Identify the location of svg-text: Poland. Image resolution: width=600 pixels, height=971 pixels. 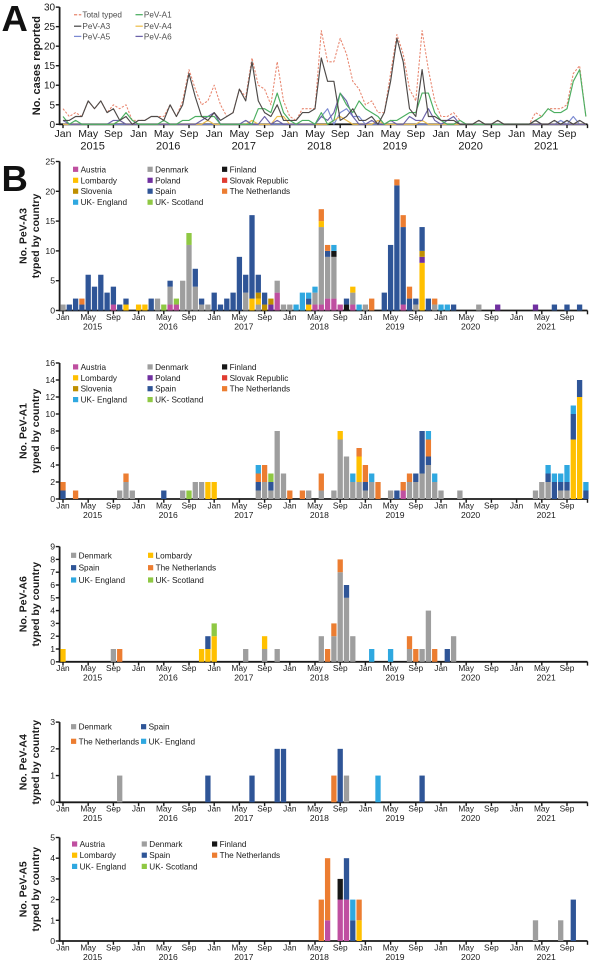
(168, 180).